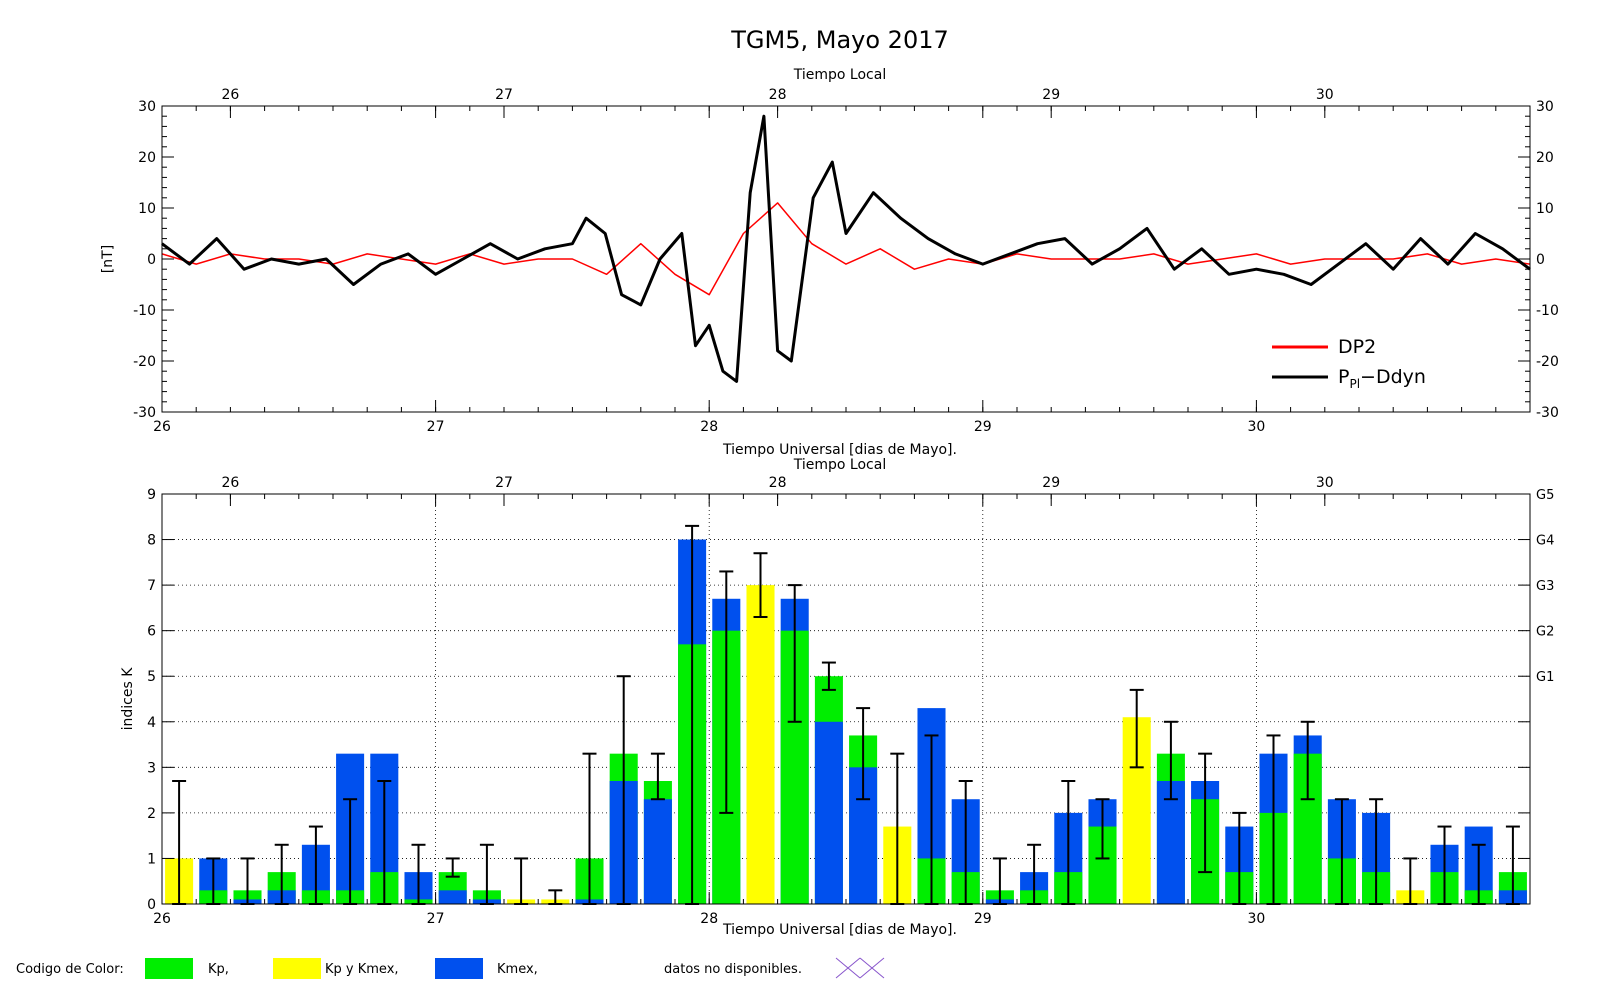  I want to click on y-tick-label: -30, so click(144, 413).